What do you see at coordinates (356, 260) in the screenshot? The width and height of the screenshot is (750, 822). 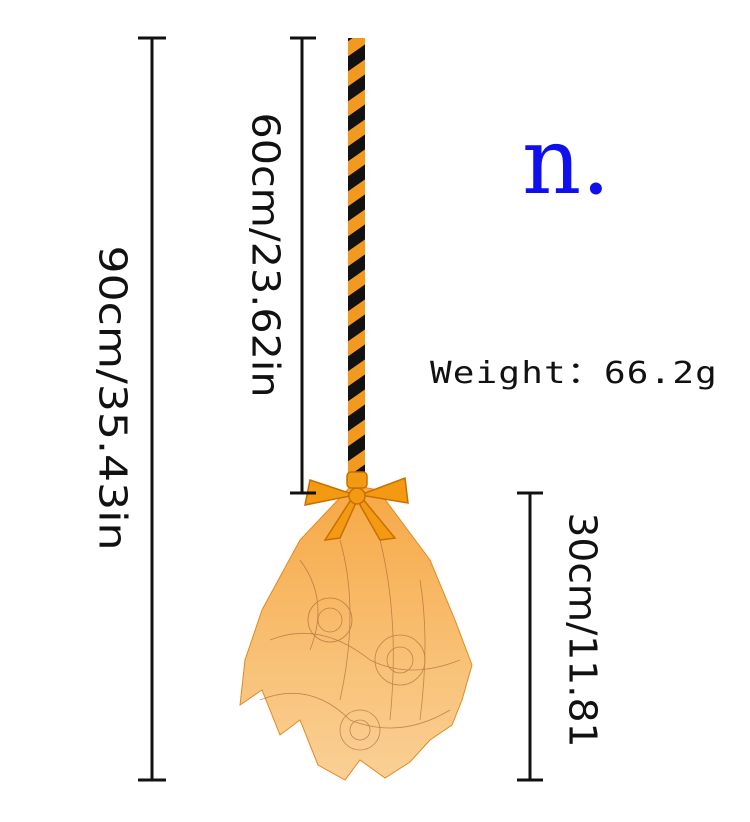 I see `broom-stick` at bounding box center [356, 260].